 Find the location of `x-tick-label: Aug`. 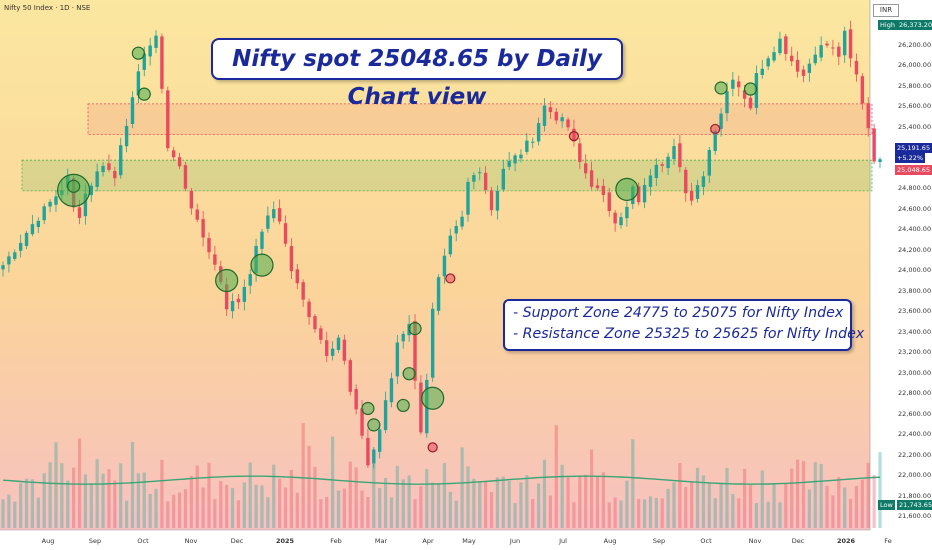

x-tick-label: Aug is located at coordinates (48, 541).